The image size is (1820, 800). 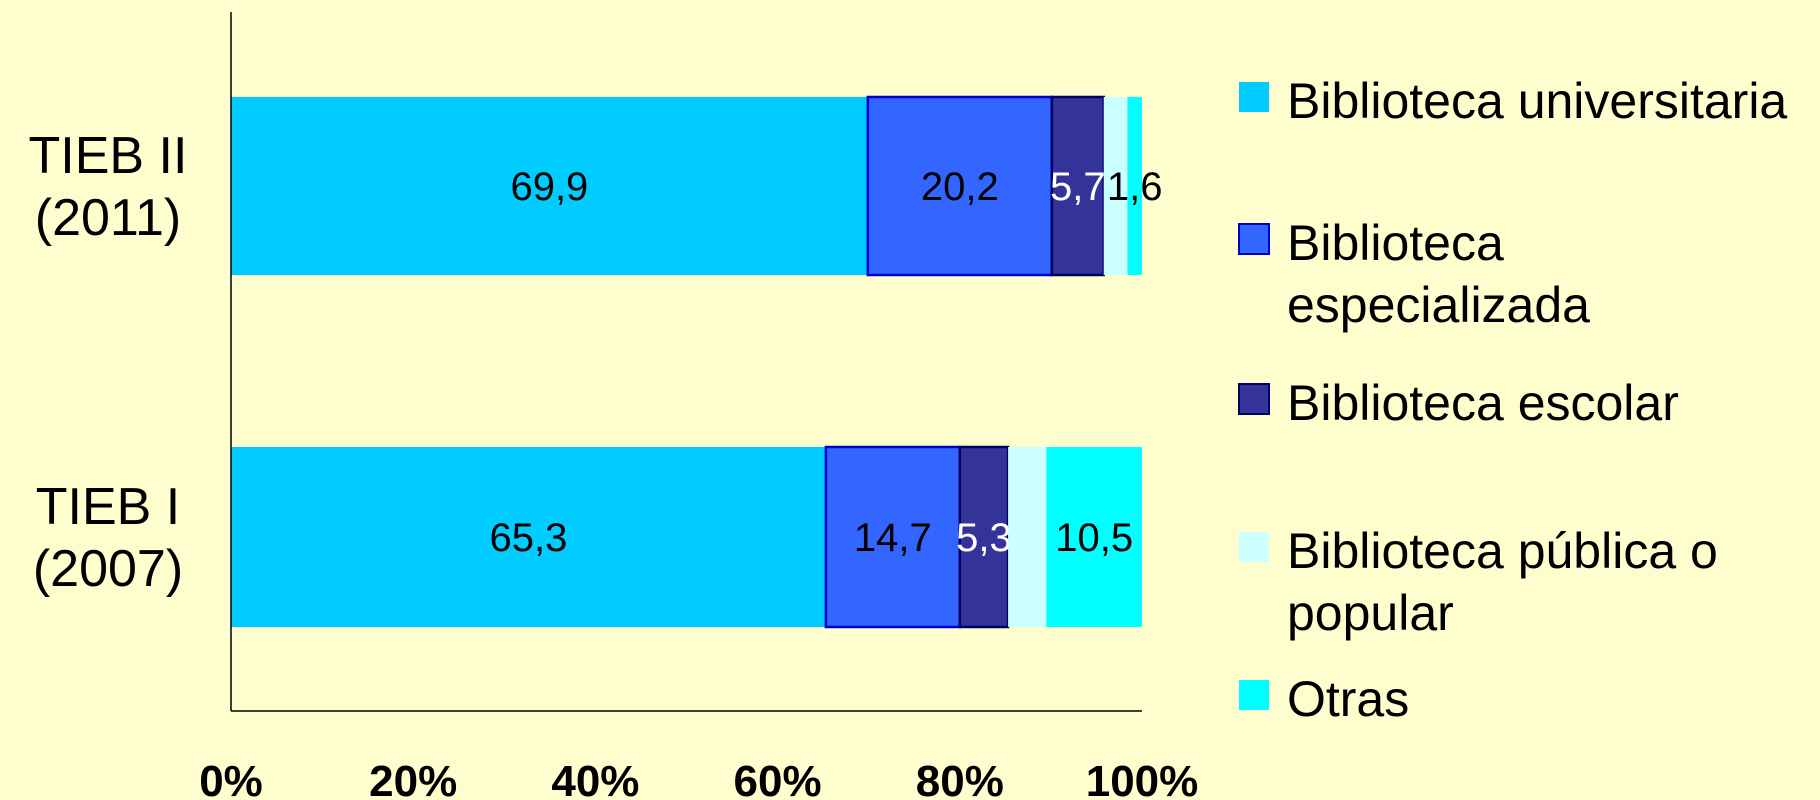 I want to click on data-label-biblioteca-universitaria-tieb-ii-2011: 69,9, so click(x=549, y=187).